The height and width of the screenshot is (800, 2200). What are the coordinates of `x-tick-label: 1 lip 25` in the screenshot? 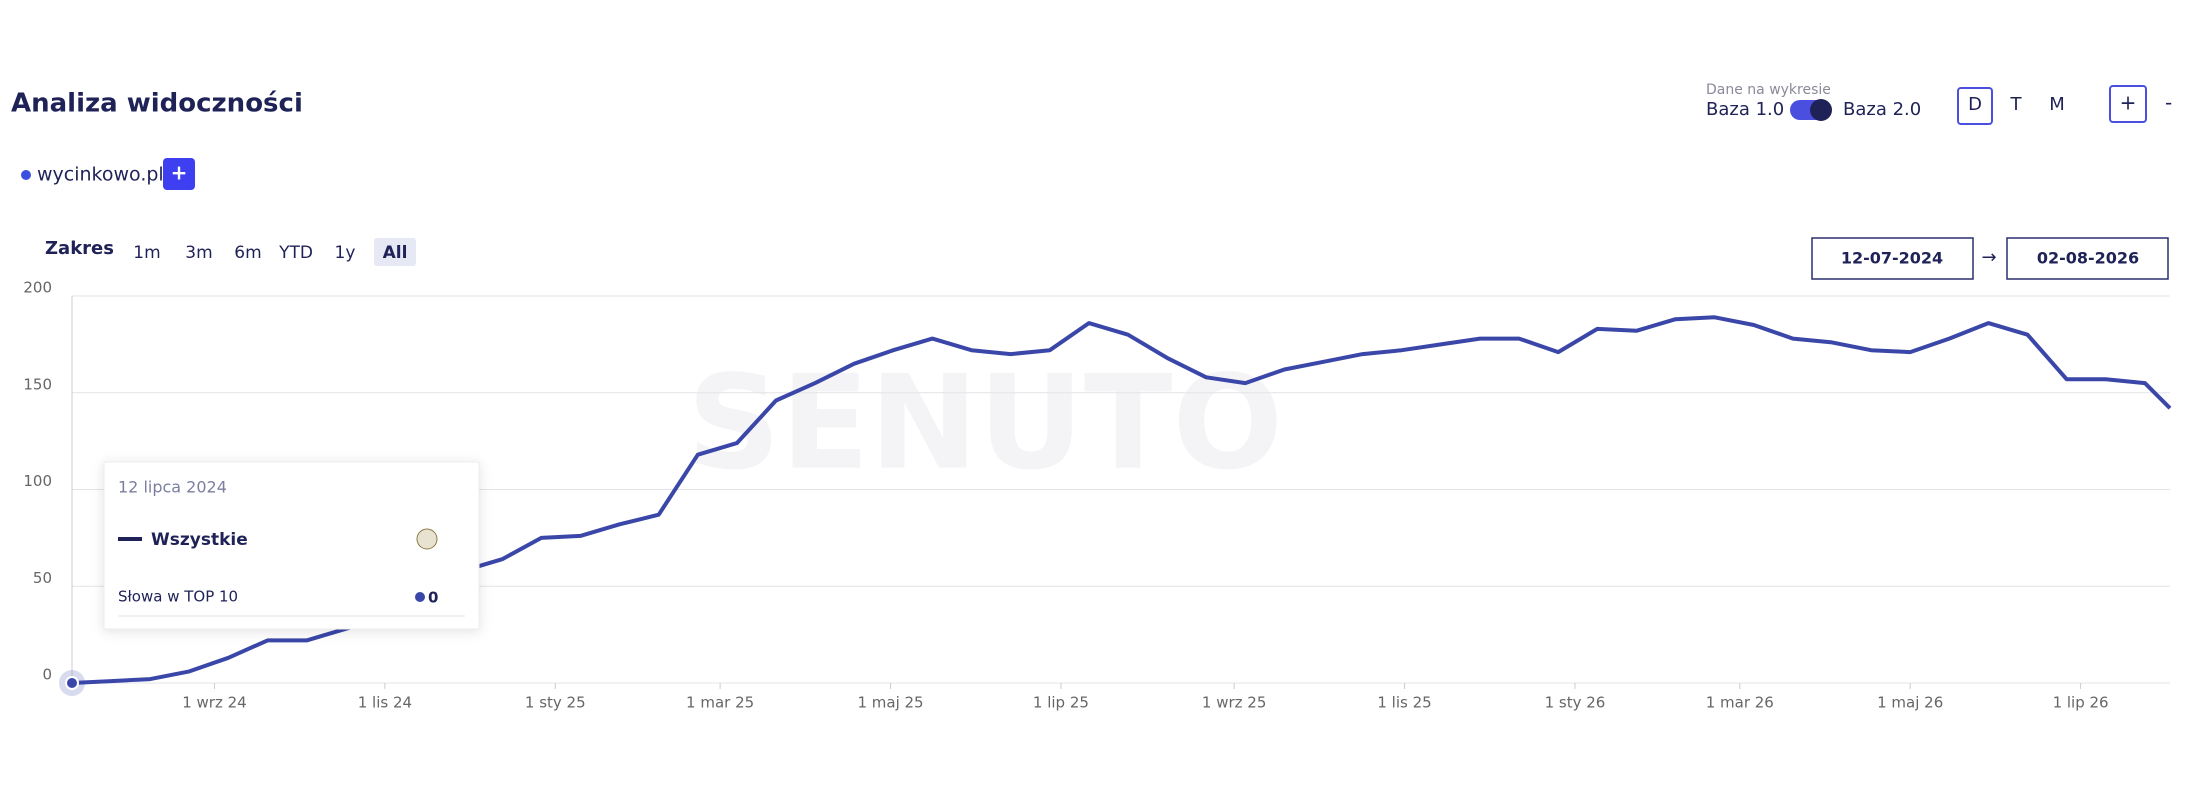 It's located at (1061, 703).